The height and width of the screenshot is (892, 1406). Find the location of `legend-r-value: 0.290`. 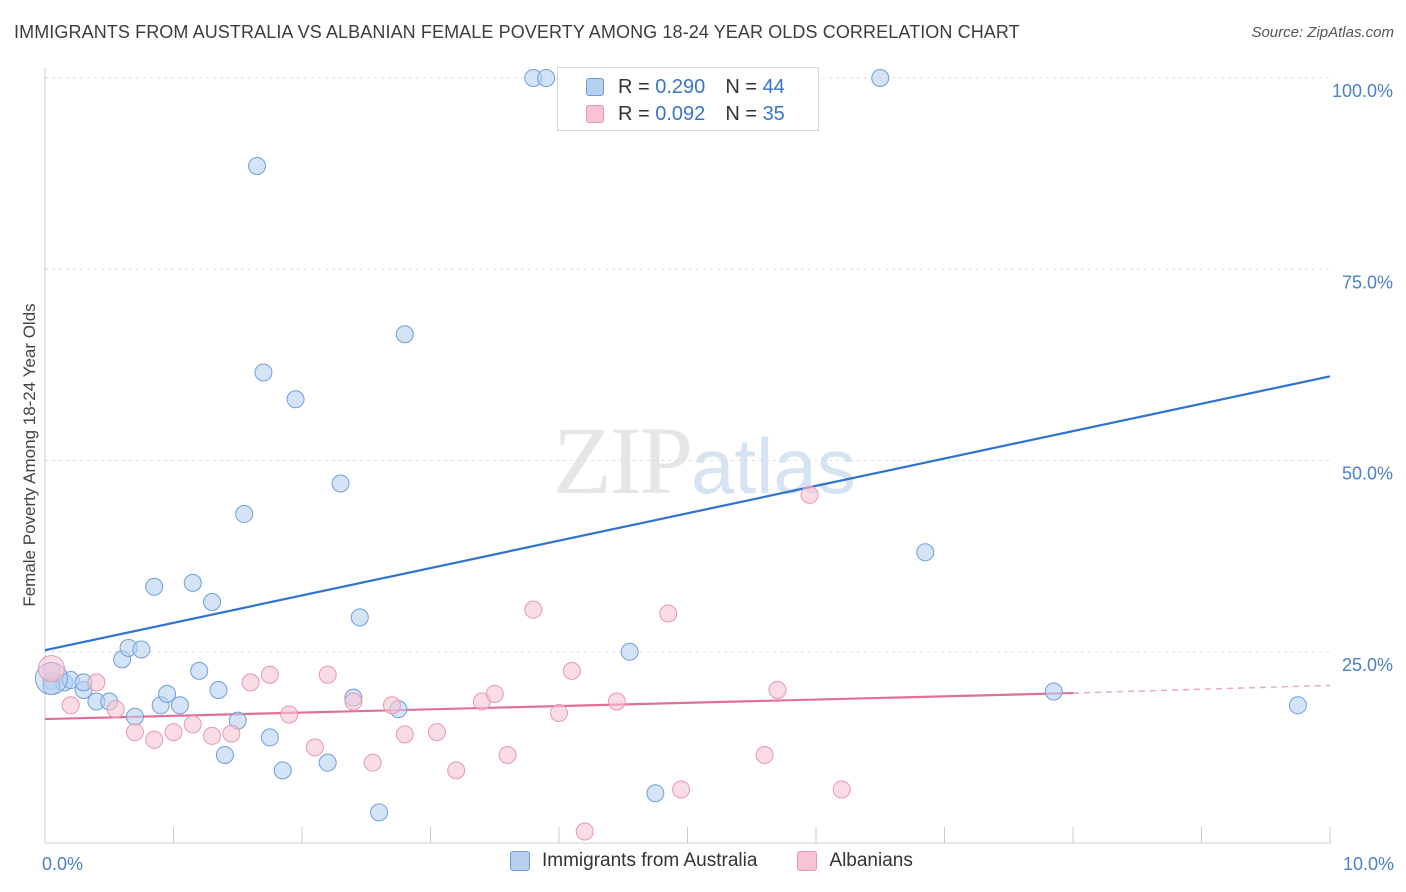

legend-r-value: 0.290 is located at coordinates (680, 86).